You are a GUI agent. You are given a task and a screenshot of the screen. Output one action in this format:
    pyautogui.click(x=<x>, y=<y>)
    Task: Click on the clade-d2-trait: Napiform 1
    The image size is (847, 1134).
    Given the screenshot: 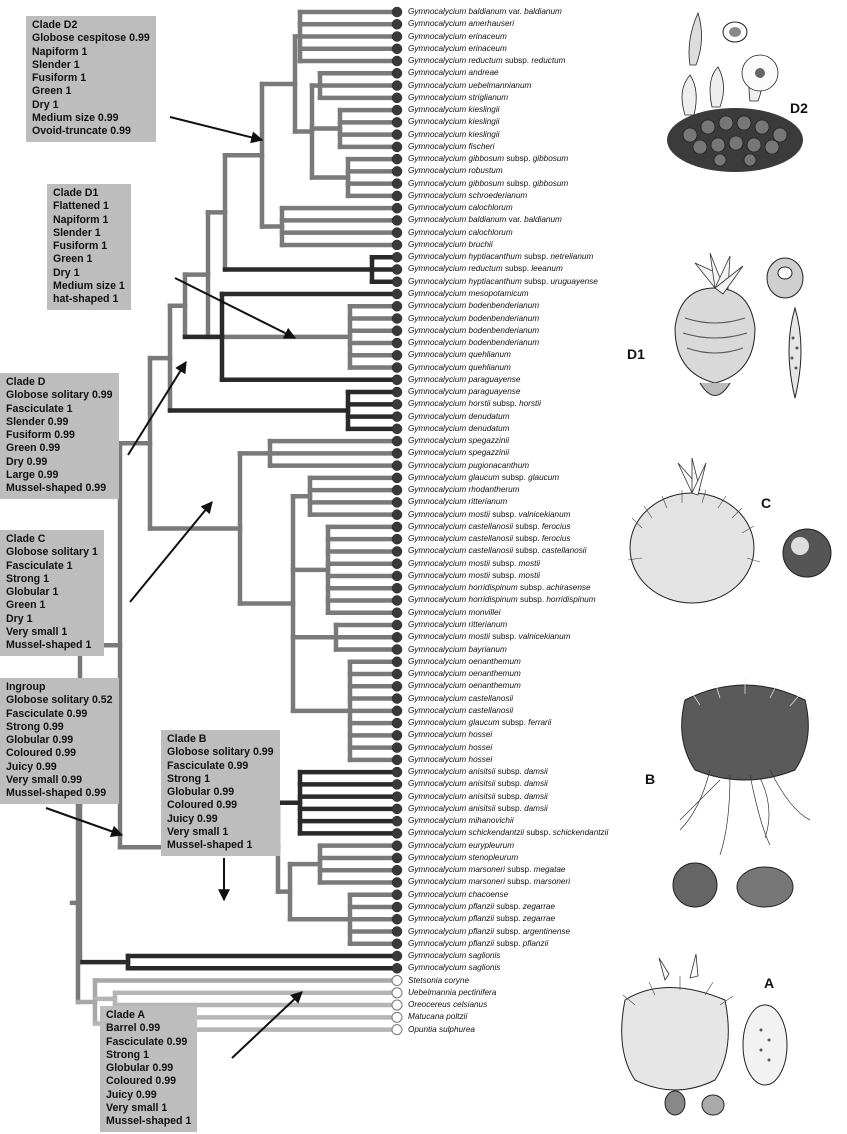 What is the action you would take?
    pyautogui.click(x=60, y=51)
    